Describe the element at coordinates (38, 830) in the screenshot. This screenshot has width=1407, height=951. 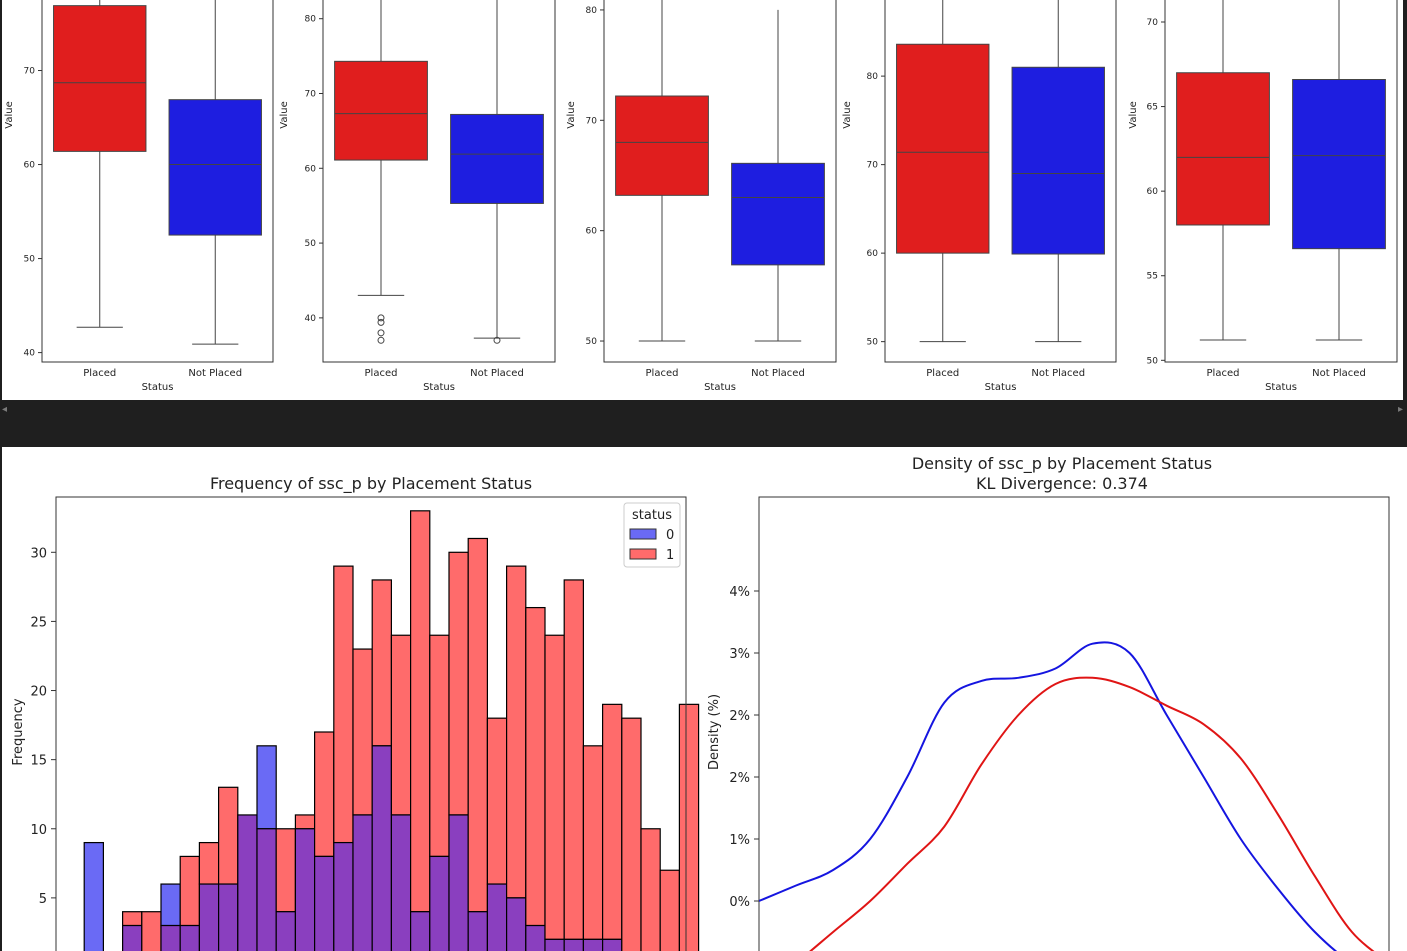
I see `y-tick-label: 10` at that location.